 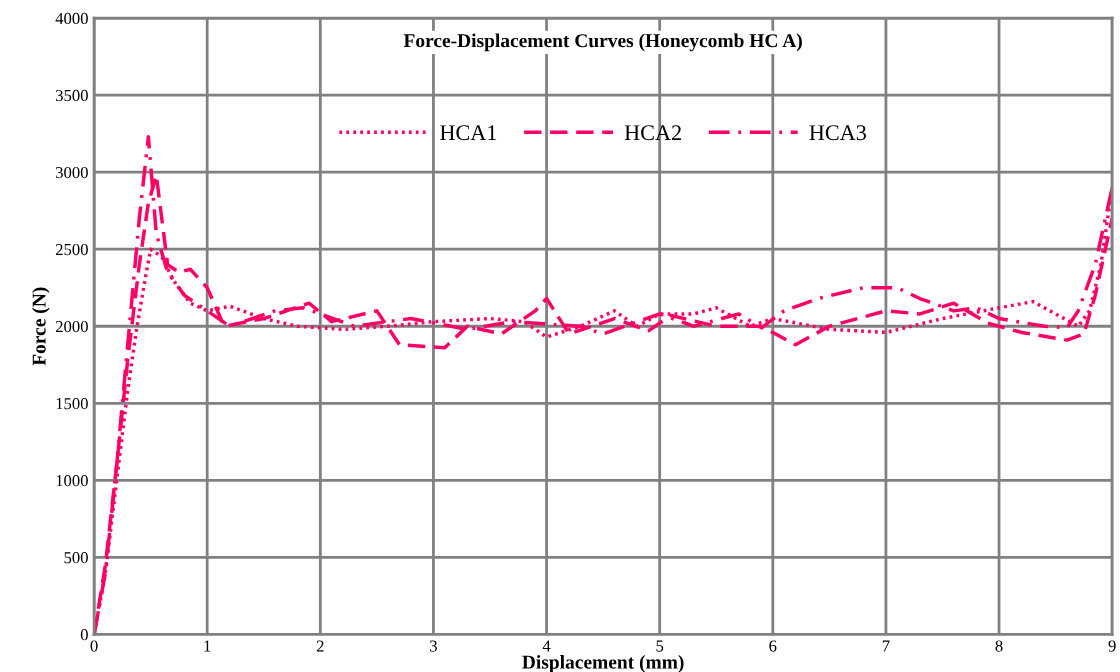 I want to click on y-tick-label: 500, so click(x=76, y=558).